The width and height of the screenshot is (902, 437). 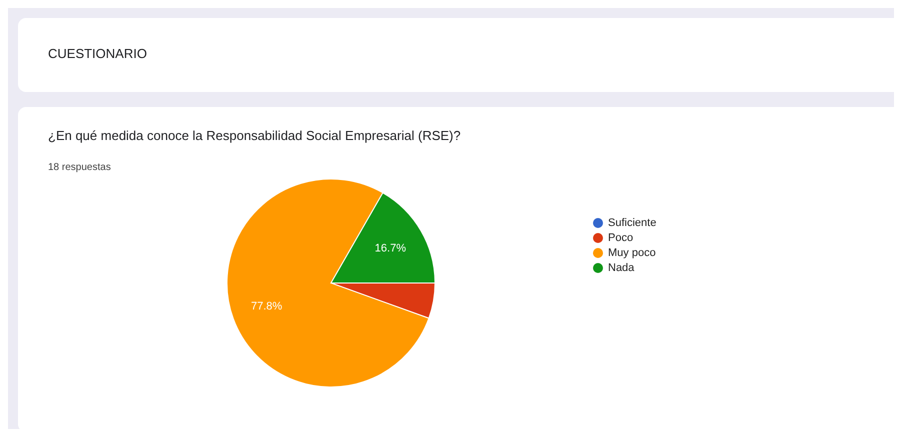 I want to click on legend-label: Poco, so click(x=621, y=238).